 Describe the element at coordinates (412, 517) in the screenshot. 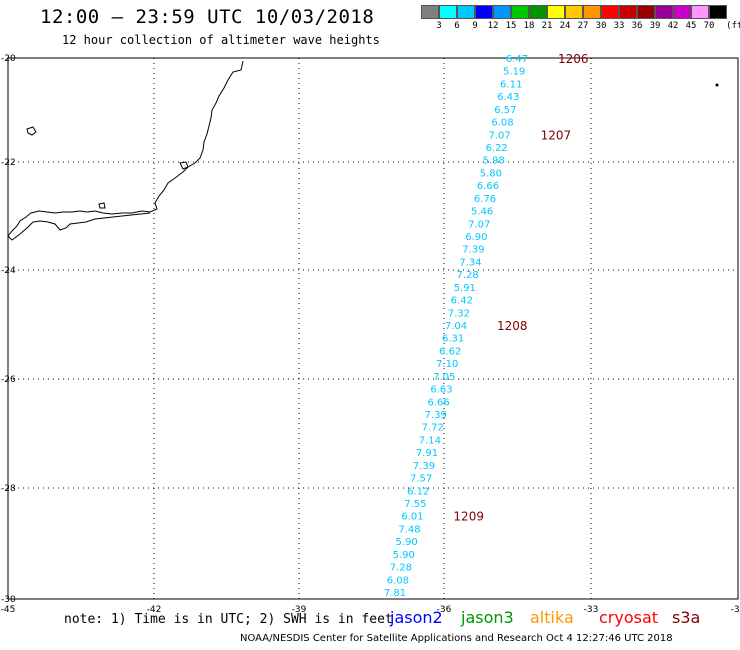

I see `swh-value: 6.01` at that location.